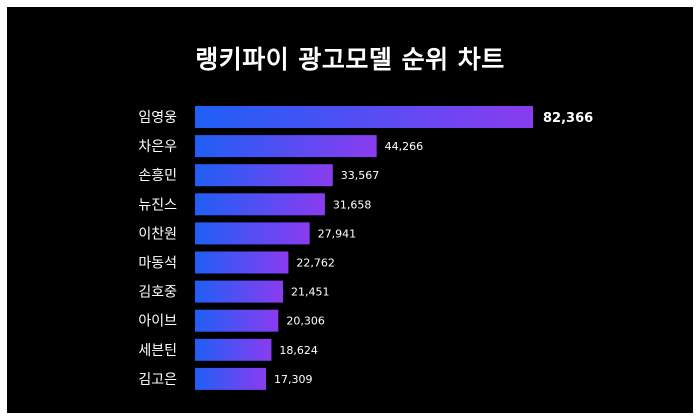 The image size is (700, 420). I want to click on value-label: 20,306, so click(305, 321).